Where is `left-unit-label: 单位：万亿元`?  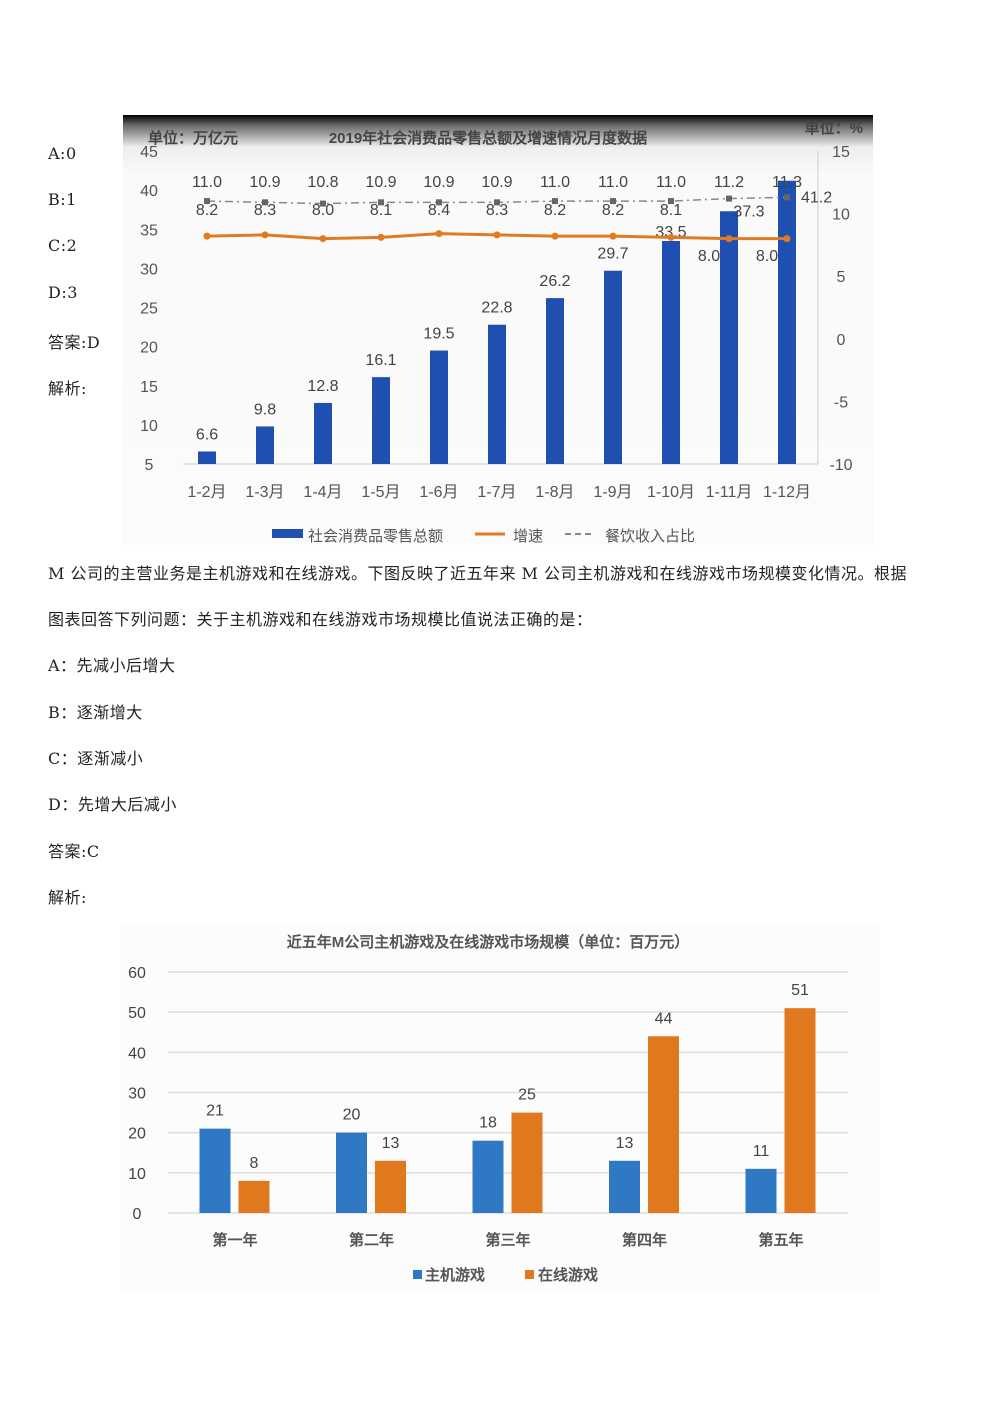 left-unit-label: 单位：万亿元 is located at coordinates (193, 138).